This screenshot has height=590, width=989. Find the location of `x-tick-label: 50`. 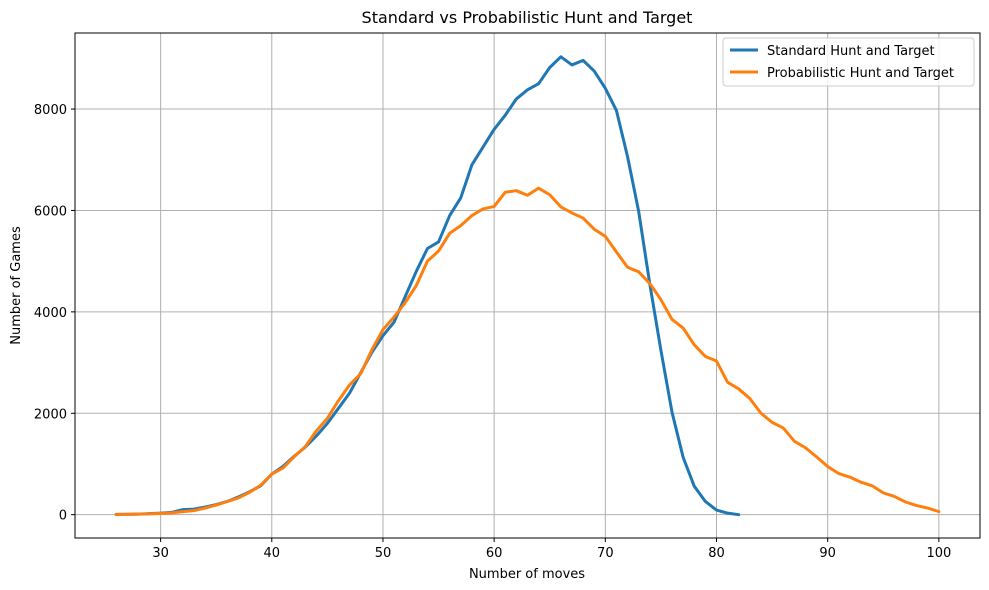

x-tick-label: 50 is located at coordinates (383, 553).